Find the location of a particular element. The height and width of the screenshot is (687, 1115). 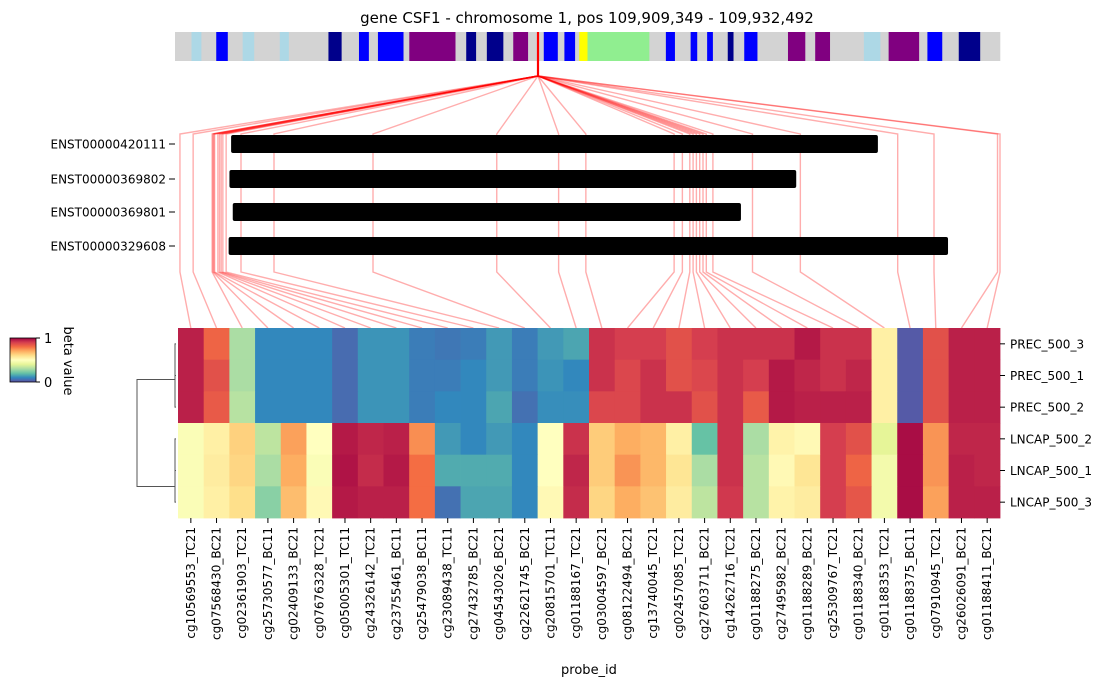

transcript-label: ENST00000369801 is located at coordinates (109, 213).